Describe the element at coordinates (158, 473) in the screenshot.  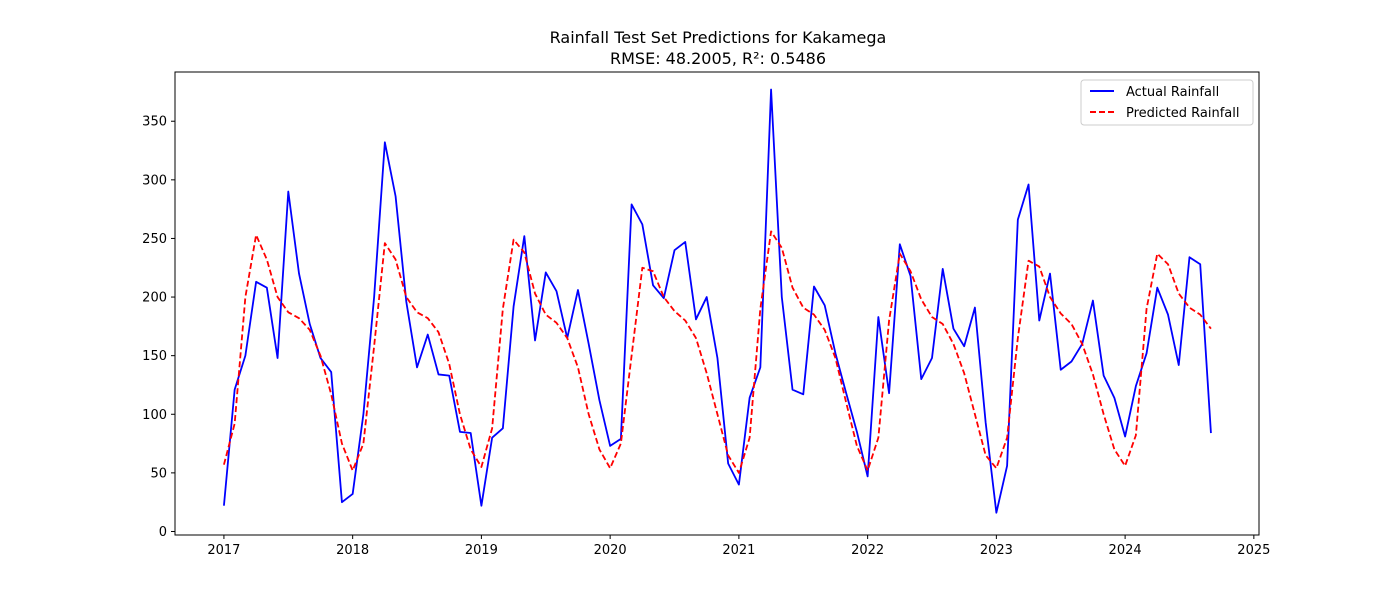
I see `y-tick-label: 50` at that location.